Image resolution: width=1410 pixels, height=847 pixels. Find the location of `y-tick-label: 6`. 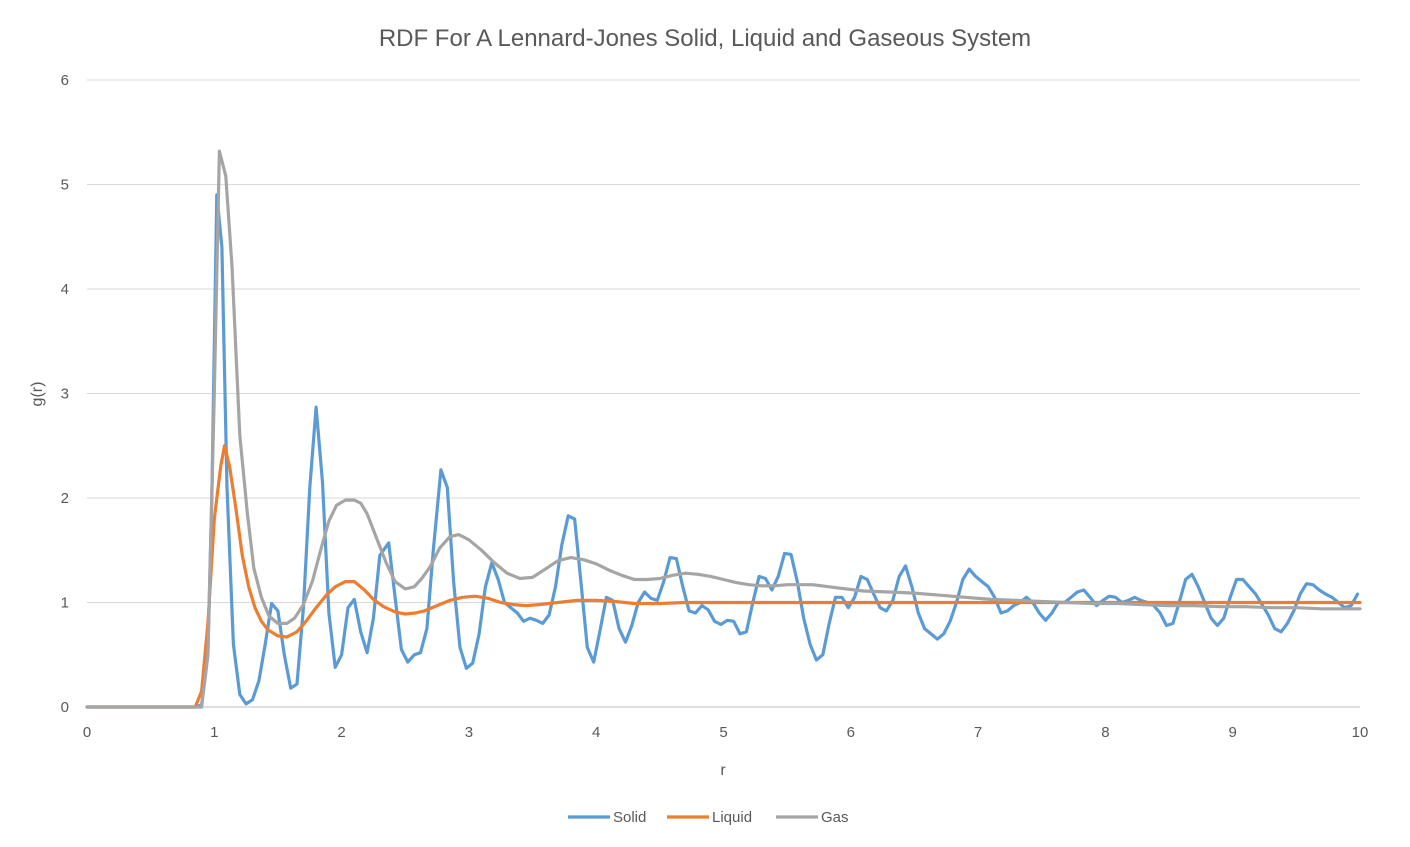

y-tick-label: 6 is located at coordinates (65, 80).